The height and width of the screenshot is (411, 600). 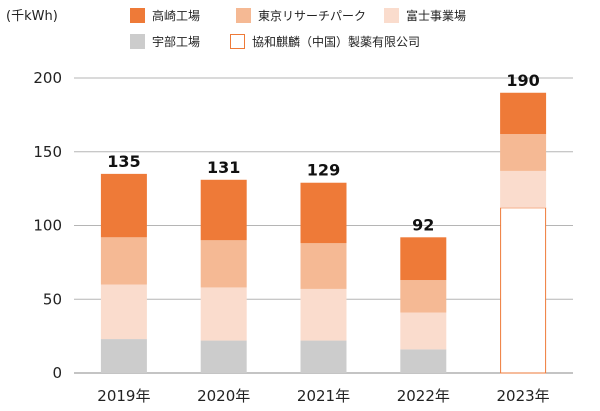 What do you see at coordinates (423, 396) in the screenshot?
I see `x-tick-label: 2022年` at bounding box center [423, 396].